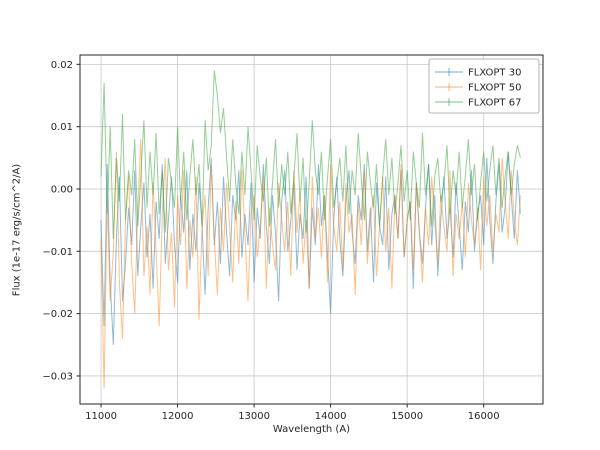  What do you see at coordinates (494, 73) in the screenshot?
I see `legend-label: FLXOPT 30` at bounding box center [494, 73].